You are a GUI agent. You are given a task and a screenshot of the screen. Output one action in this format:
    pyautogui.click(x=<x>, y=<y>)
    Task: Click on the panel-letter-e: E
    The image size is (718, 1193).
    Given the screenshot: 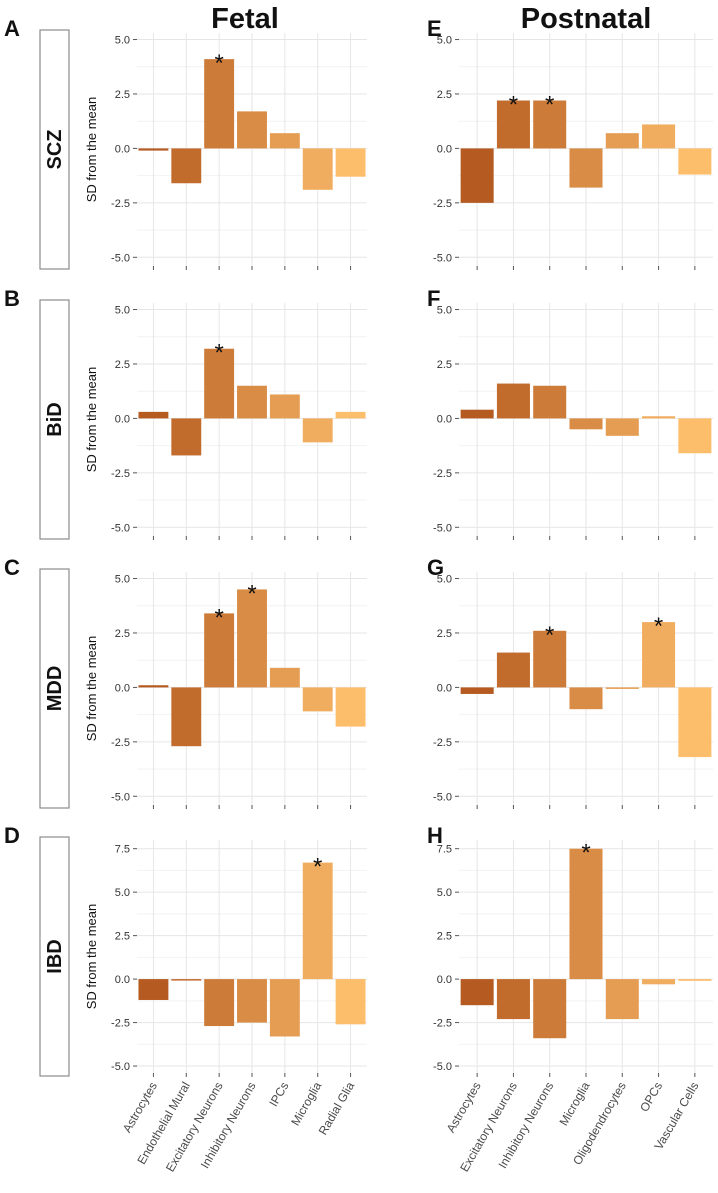 What is the action you would take?
    pyautogui.click(x=434, y=28)
    